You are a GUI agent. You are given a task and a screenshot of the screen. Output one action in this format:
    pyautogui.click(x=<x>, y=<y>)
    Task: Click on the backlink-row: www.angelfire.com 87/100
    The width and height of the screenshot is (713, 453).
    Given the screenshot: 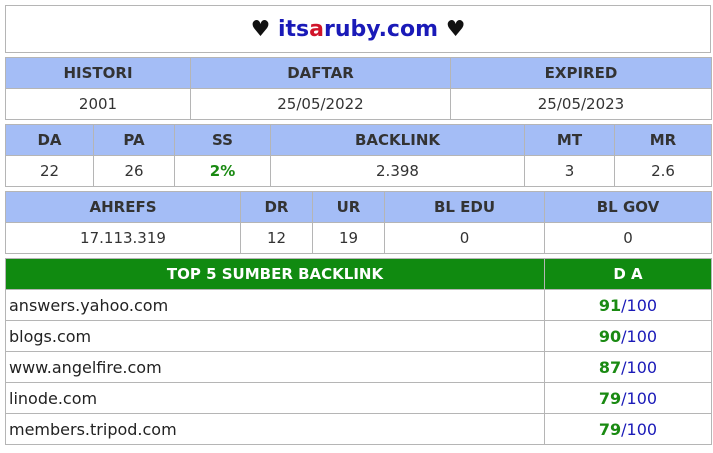 What is the action you would take?
    pyautogui.click(x=358, y=367)
    